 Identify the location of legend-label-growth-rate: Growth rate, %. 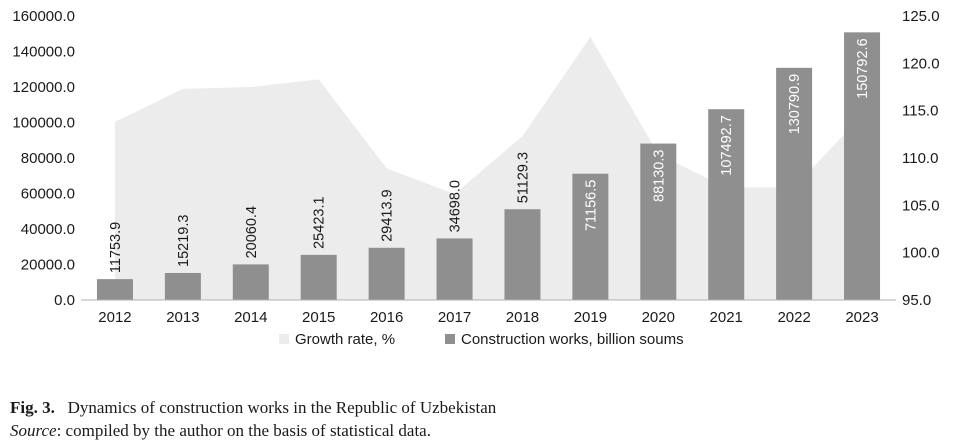
(345, 339).